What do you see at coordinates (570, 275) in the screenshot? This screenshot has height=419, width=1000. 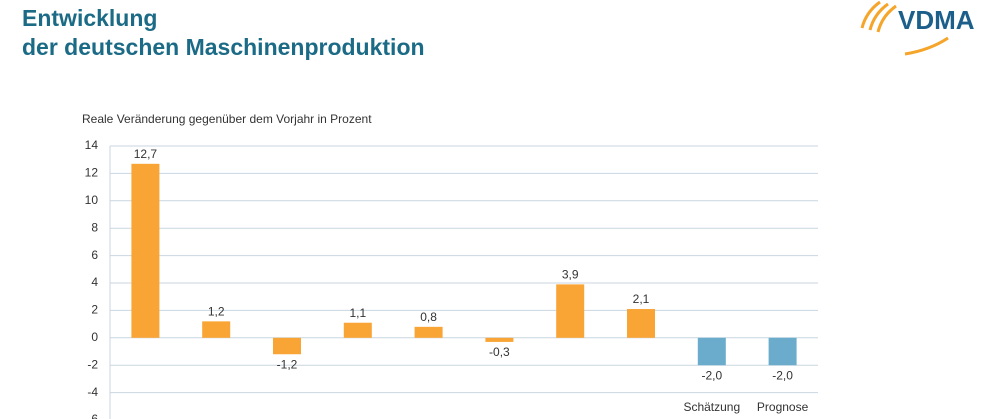 I see `value-label: 3,9` at bounding box center [570, 275].